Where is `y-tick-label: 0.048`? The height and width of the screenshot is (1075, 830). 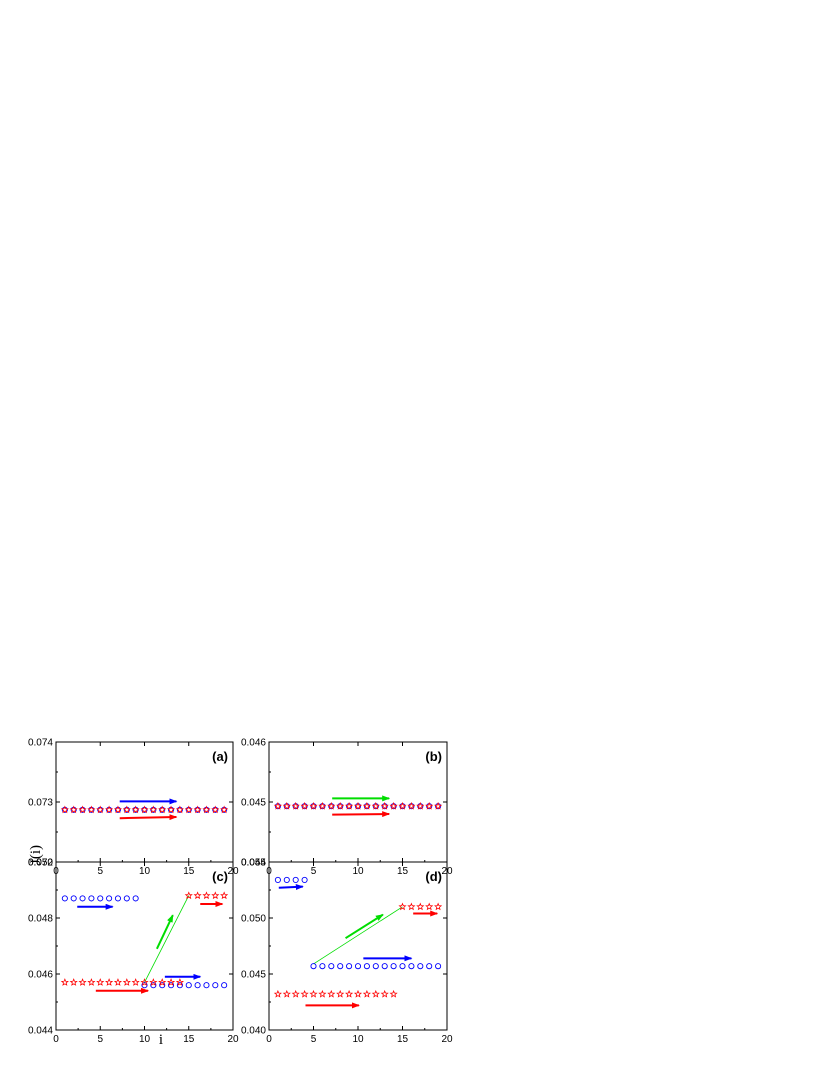
y-tick-label: 0.048 is located at coordinates (40, 919).